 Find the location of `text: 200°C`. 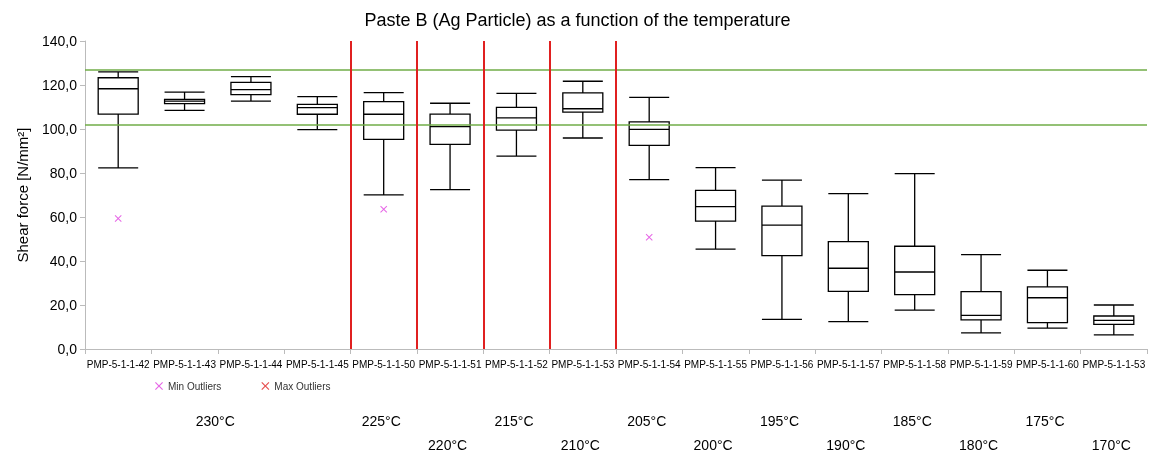

text: 200°C is located at coordinates (713, 445).